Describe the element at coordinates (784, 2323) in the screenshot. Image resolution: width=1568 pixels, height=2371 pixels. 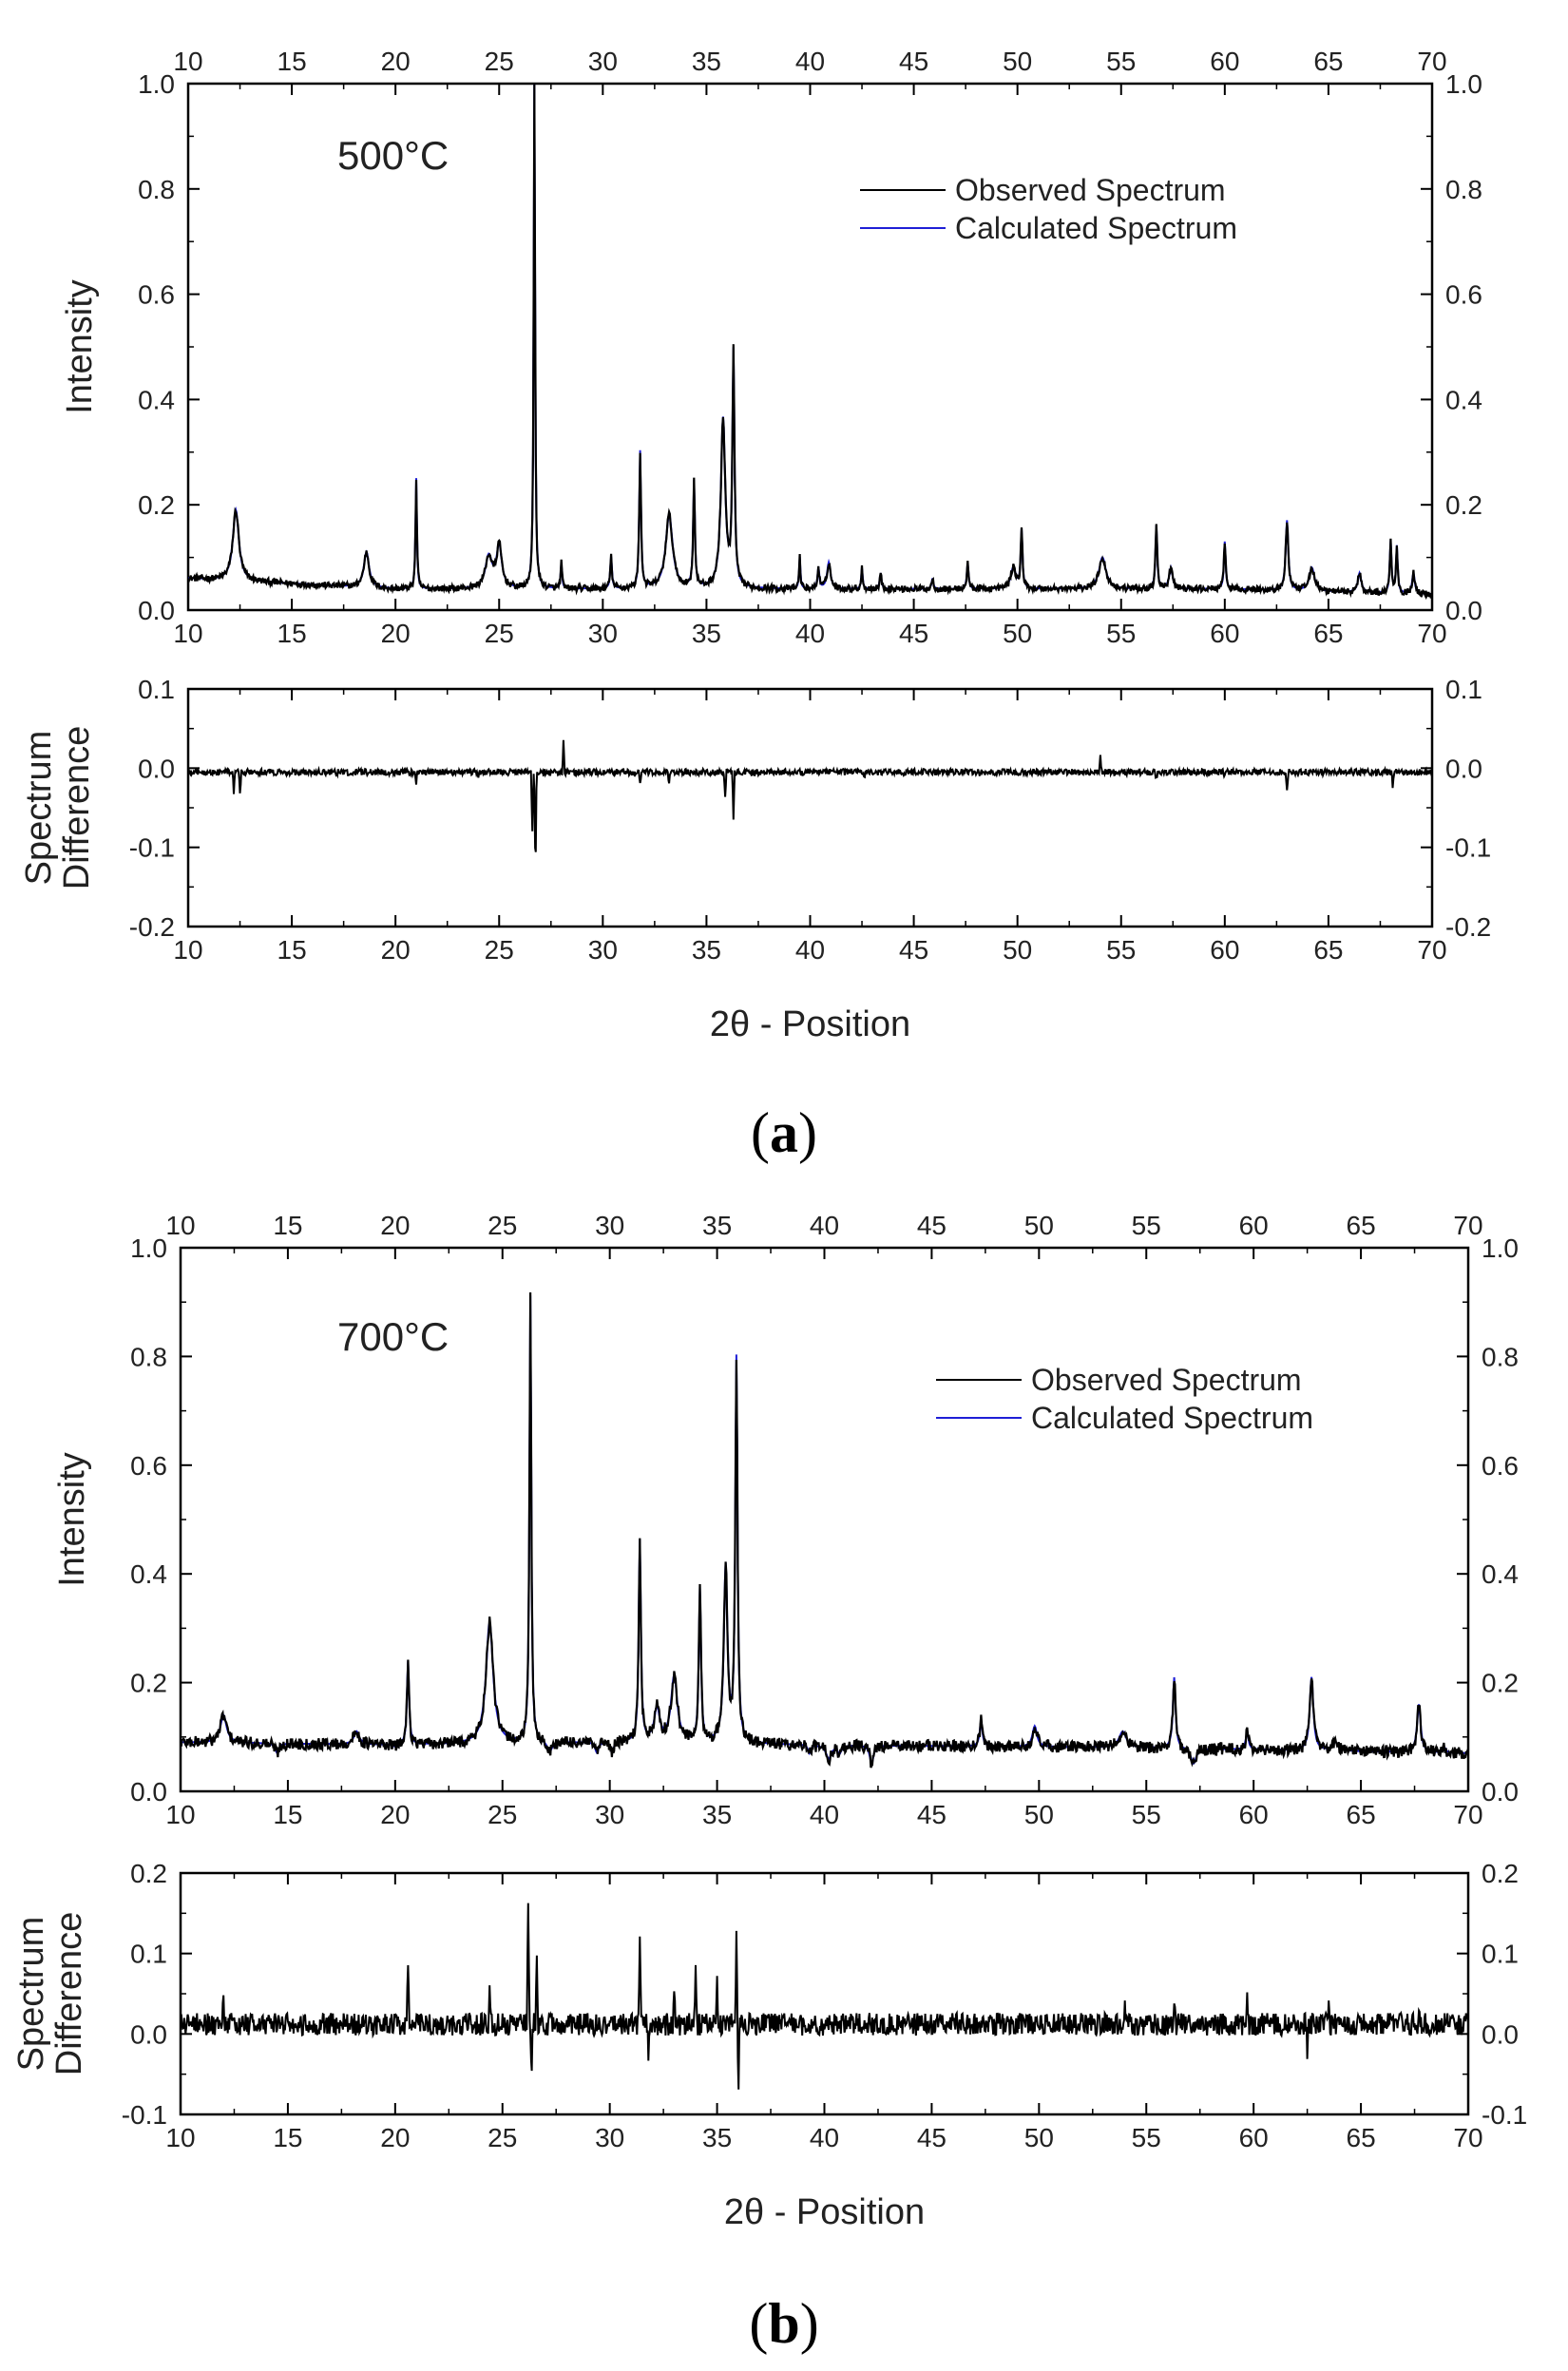
I see `caption-b: (b)` at that location.